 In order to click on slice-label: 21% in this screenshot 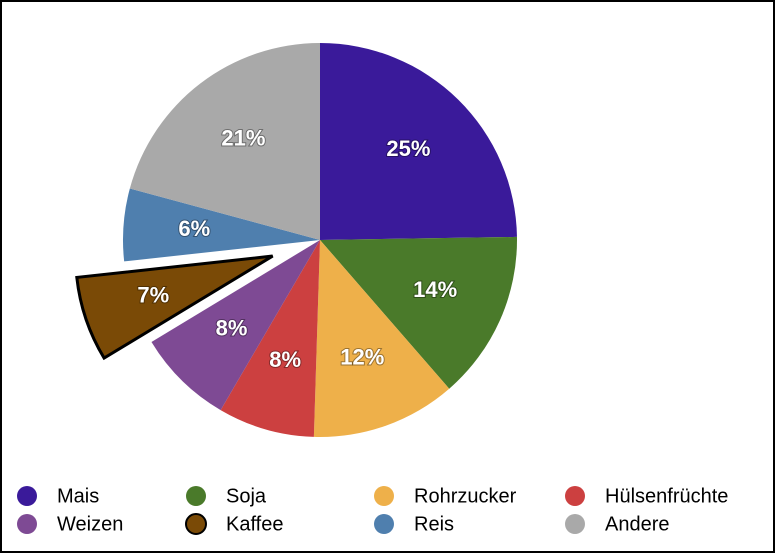, I will do `click(243, 138)`.